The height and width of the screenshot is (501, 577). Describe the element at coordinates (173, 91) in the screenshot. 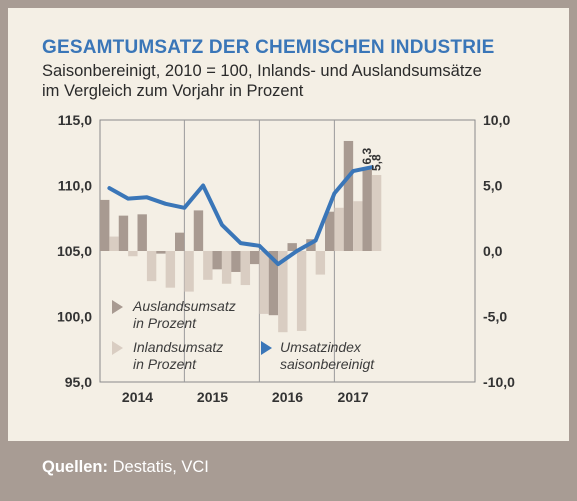

I see `chart-subtitle-line2: im Vergleich zum Vorjahr in Prozent` at that location.